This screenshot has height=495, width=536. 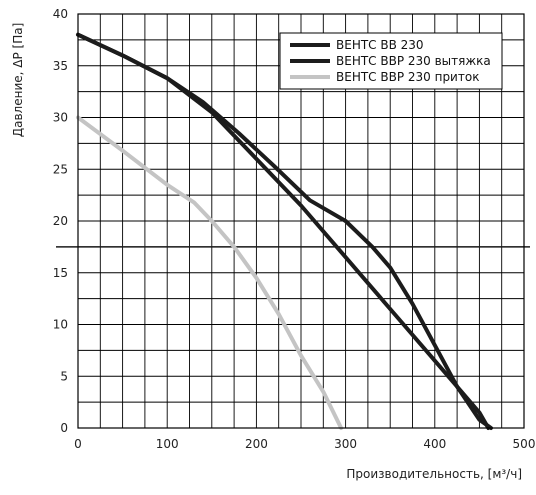 I want to click on x-tick-label: 300, so click(x=345, y=444).